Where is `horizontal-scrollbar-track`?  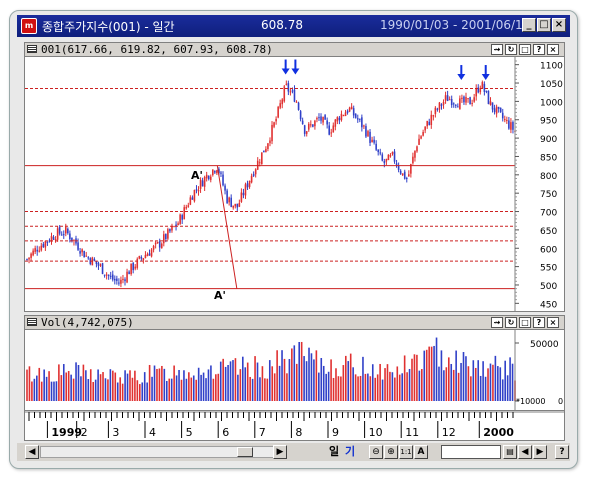
horizontal-scrollbar-track is located at coordinates (160, 452).